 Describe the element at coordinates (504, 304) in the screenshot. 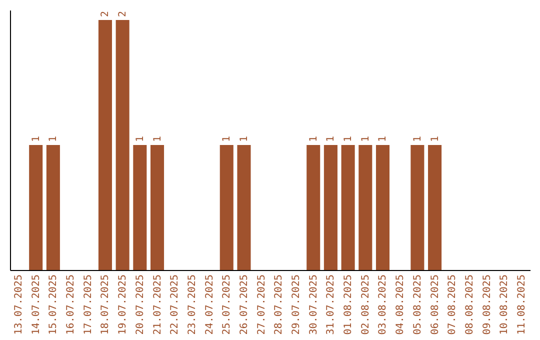

I see `x-tick-label: 10.08.2025` at that location.